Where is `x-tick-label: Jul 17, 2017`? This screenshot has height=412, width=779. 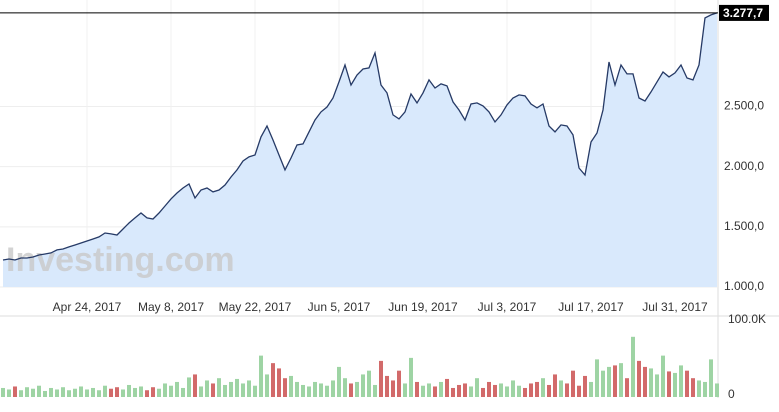 x-tick-label: Jul 17, 2017 is located at coordinates (591, 307).